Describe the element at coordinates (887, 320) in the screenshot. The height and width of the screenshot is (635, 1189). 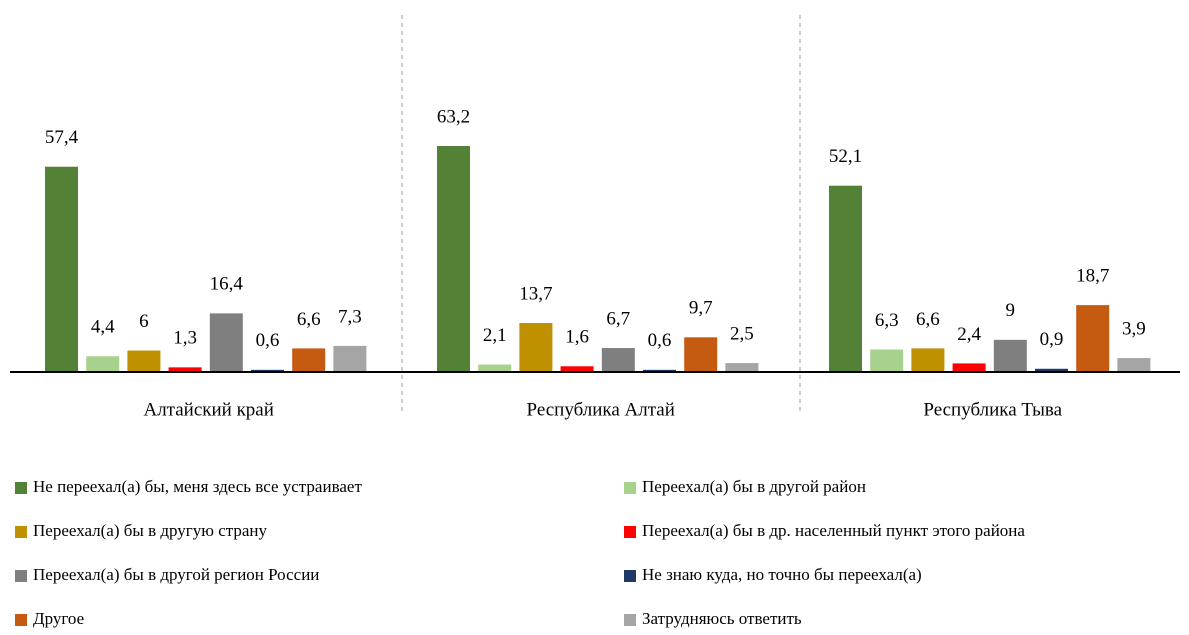
I see `data-label: 6,3` at that location.